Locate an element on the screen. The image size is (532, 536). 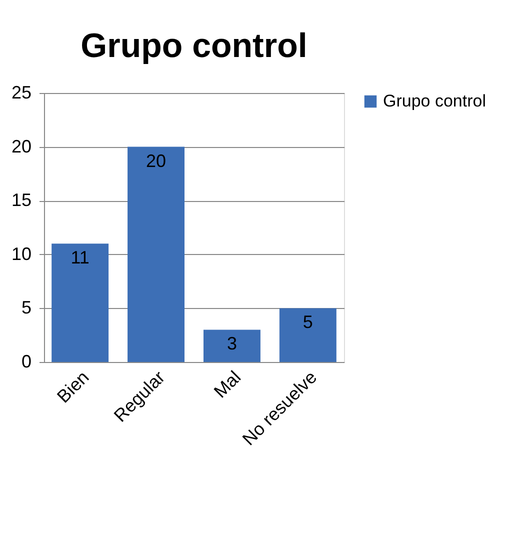
y-tick-label: 10 is located at coordinates (21, 254).